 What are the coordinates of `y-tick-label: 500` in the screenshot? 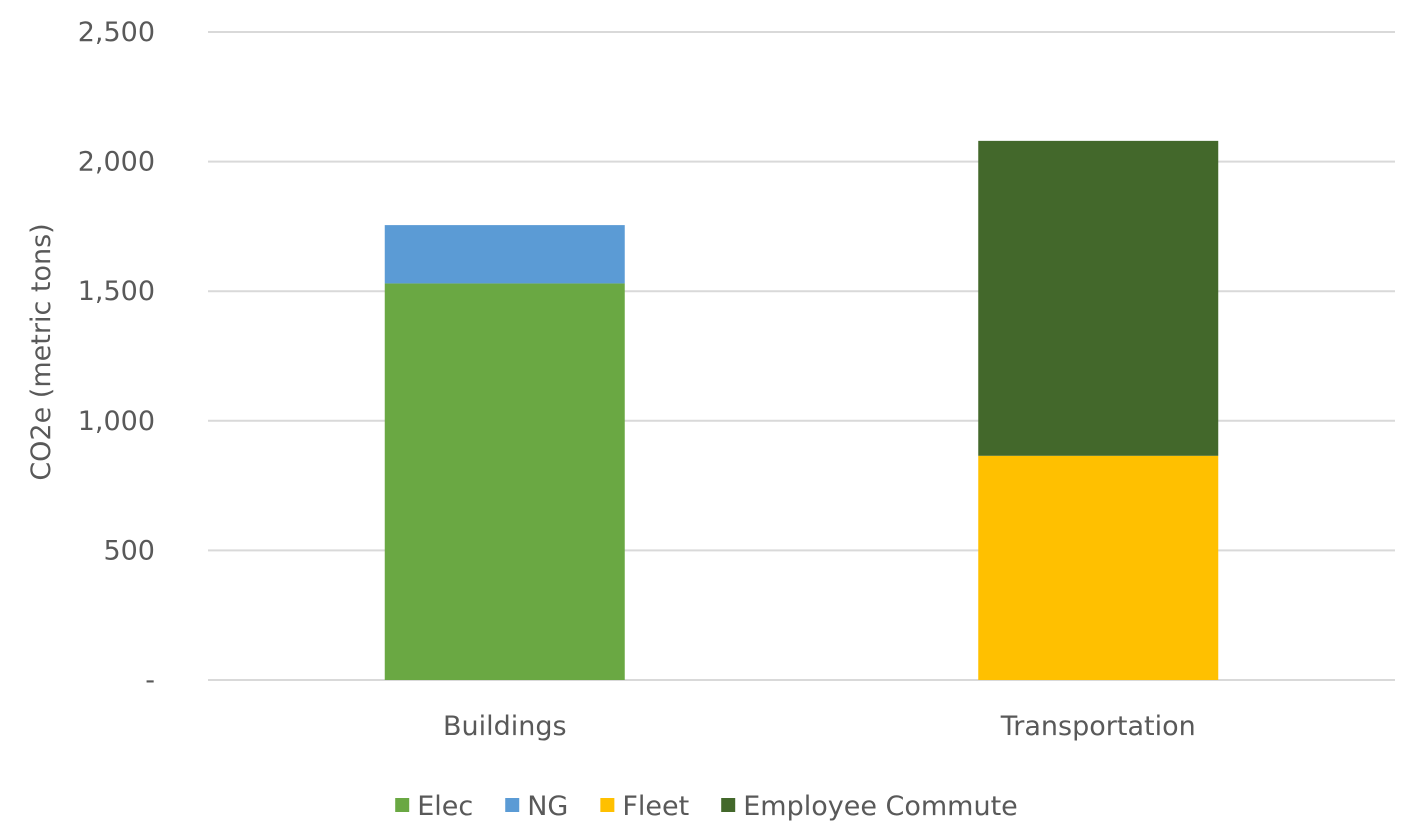 It's located at (129, 550).